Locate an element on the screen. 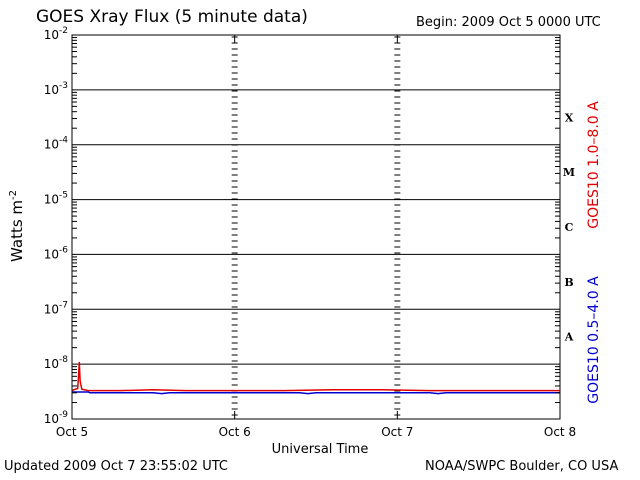 Image resolution: width=640 pixels, height=480 pixels. series-line-long is located at coordinates (315, 376).